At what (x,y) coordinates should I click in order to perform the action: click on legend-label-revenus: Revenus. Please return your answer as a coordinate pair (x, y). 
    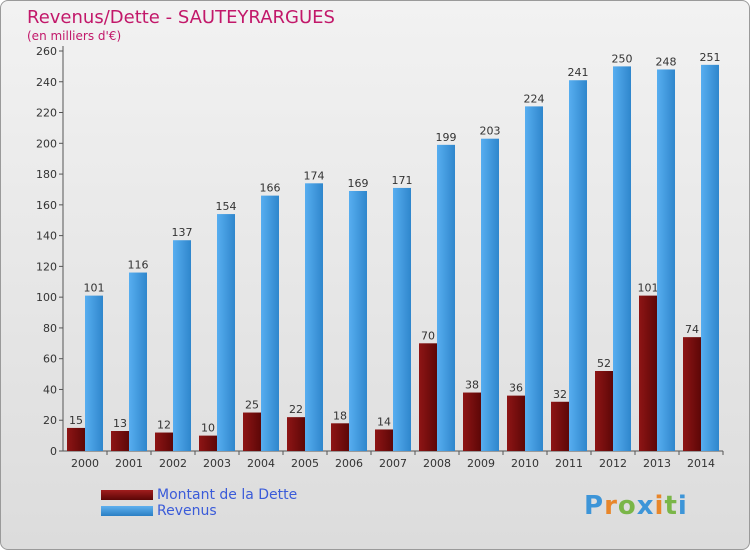
    Looking at the image, I should click on (187, 511).